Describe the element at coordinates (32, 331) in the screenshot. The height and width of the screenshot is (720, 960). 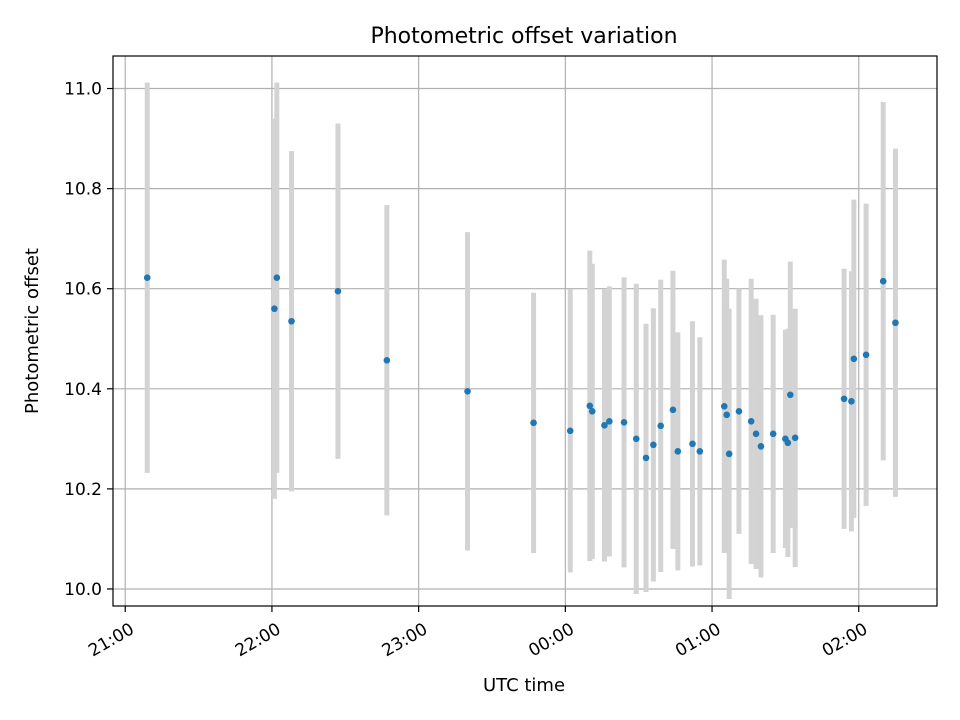
I see `y-axis-title: Photometric offset` at that location.